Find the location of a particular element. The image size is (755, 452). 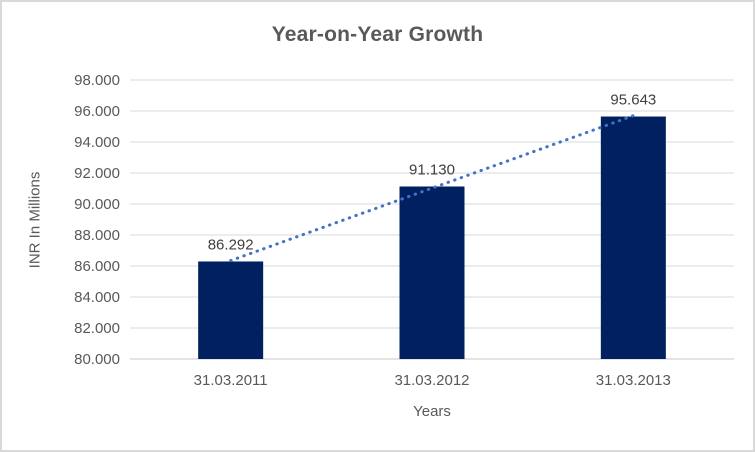

x-category-label: 31.03.2013 is located at coordinates (633, 380).